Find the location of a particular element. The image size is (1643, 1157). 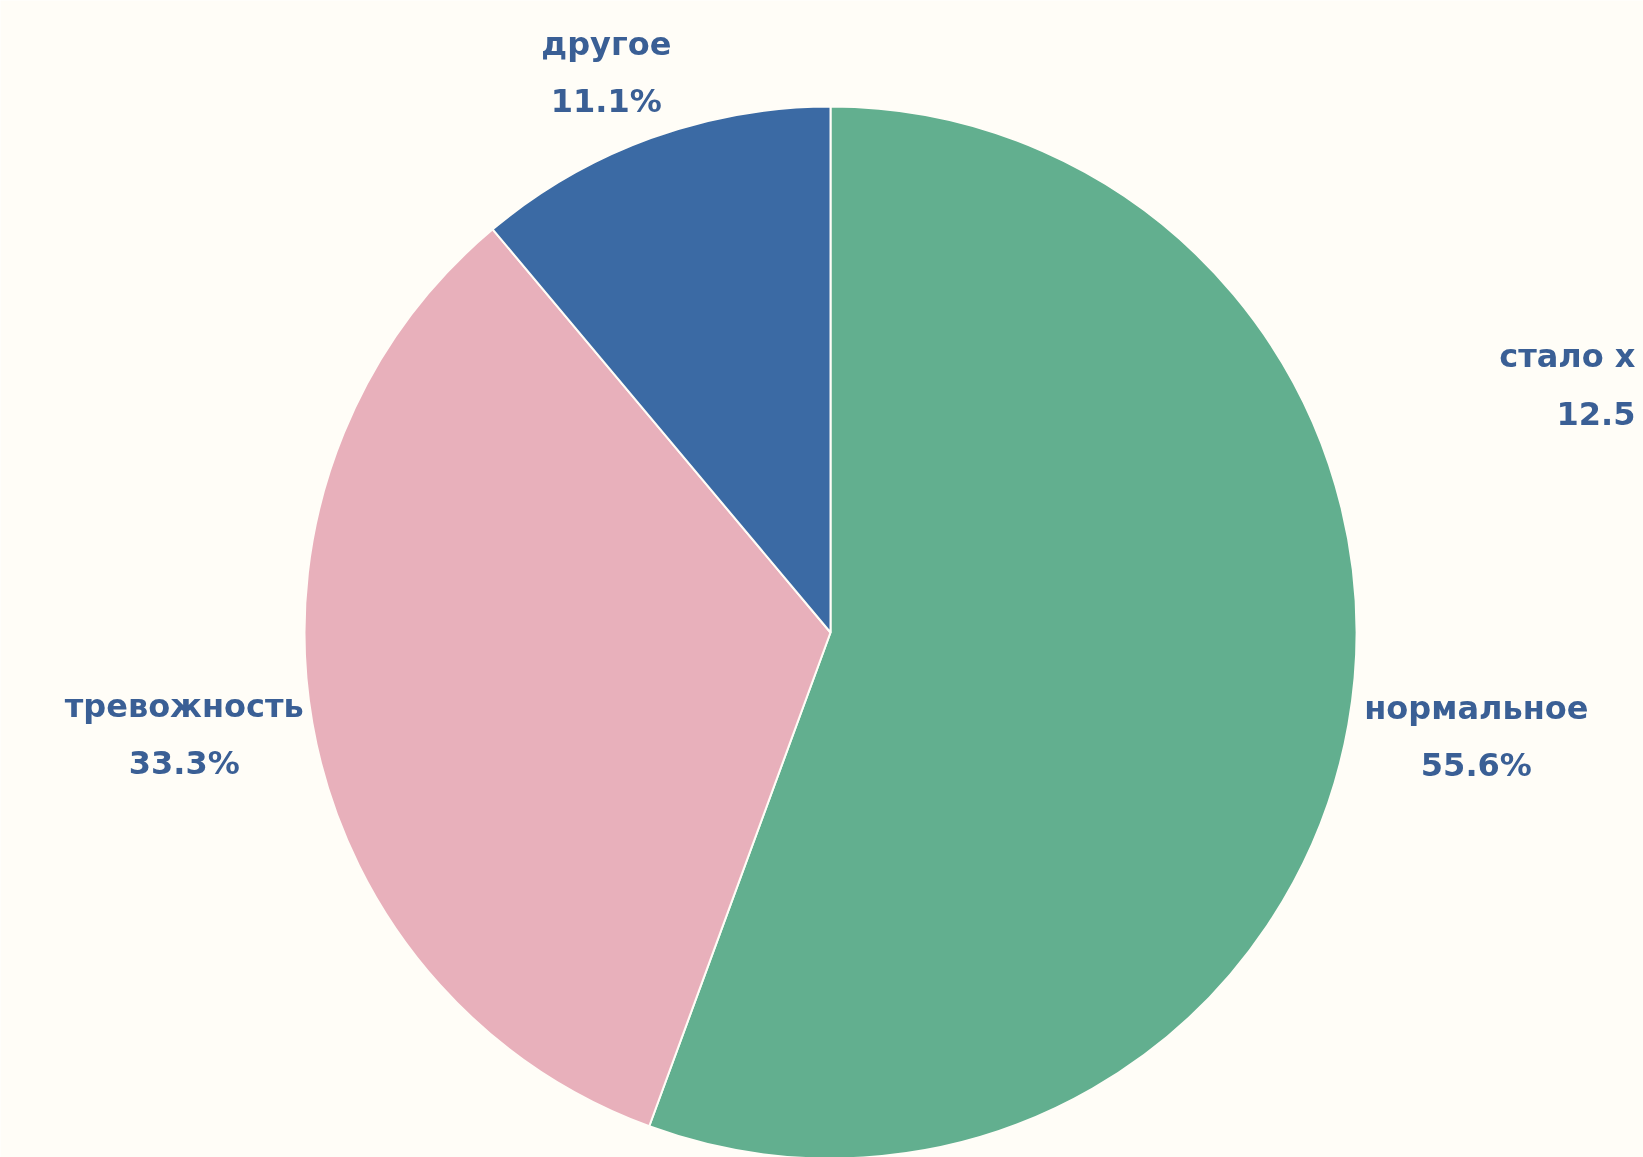

data-label: 55.6% is located at coordinates (1476, 765).